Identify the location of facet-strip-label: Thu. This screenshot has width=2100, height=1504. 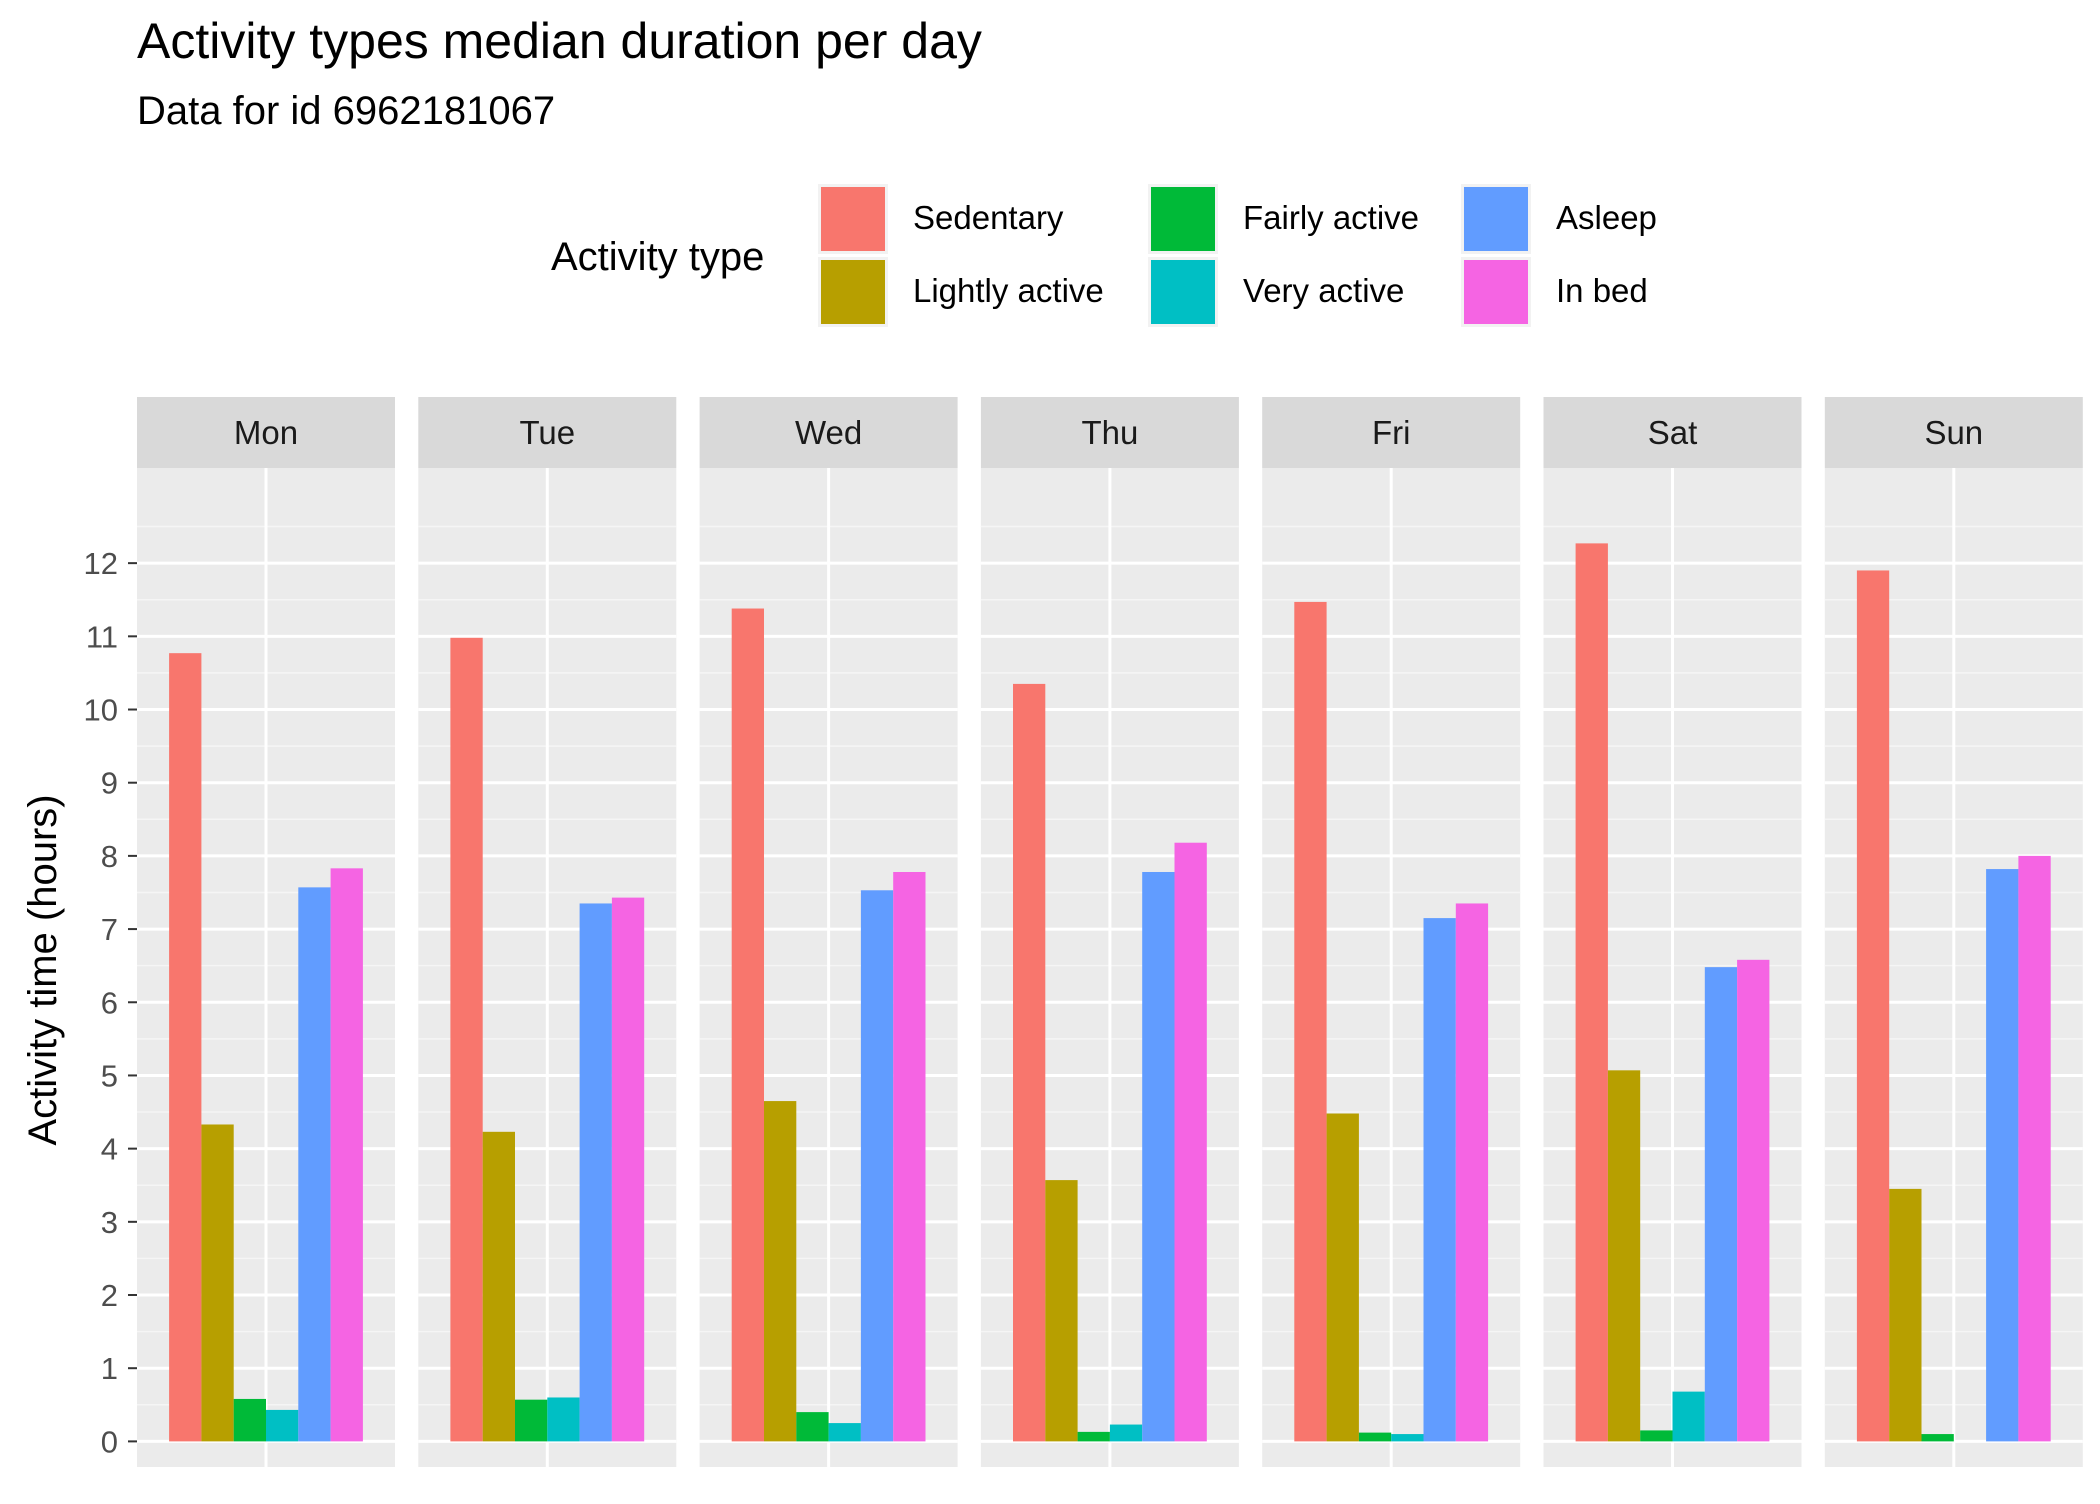
(1109, 432).